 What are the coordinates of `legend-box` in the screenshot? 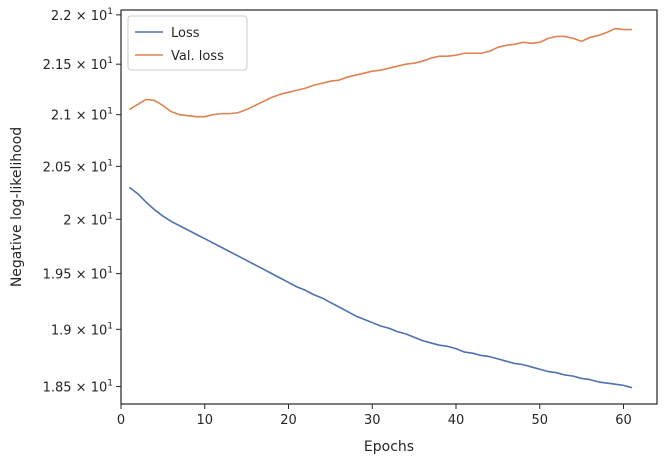 It's located at (187, 43).